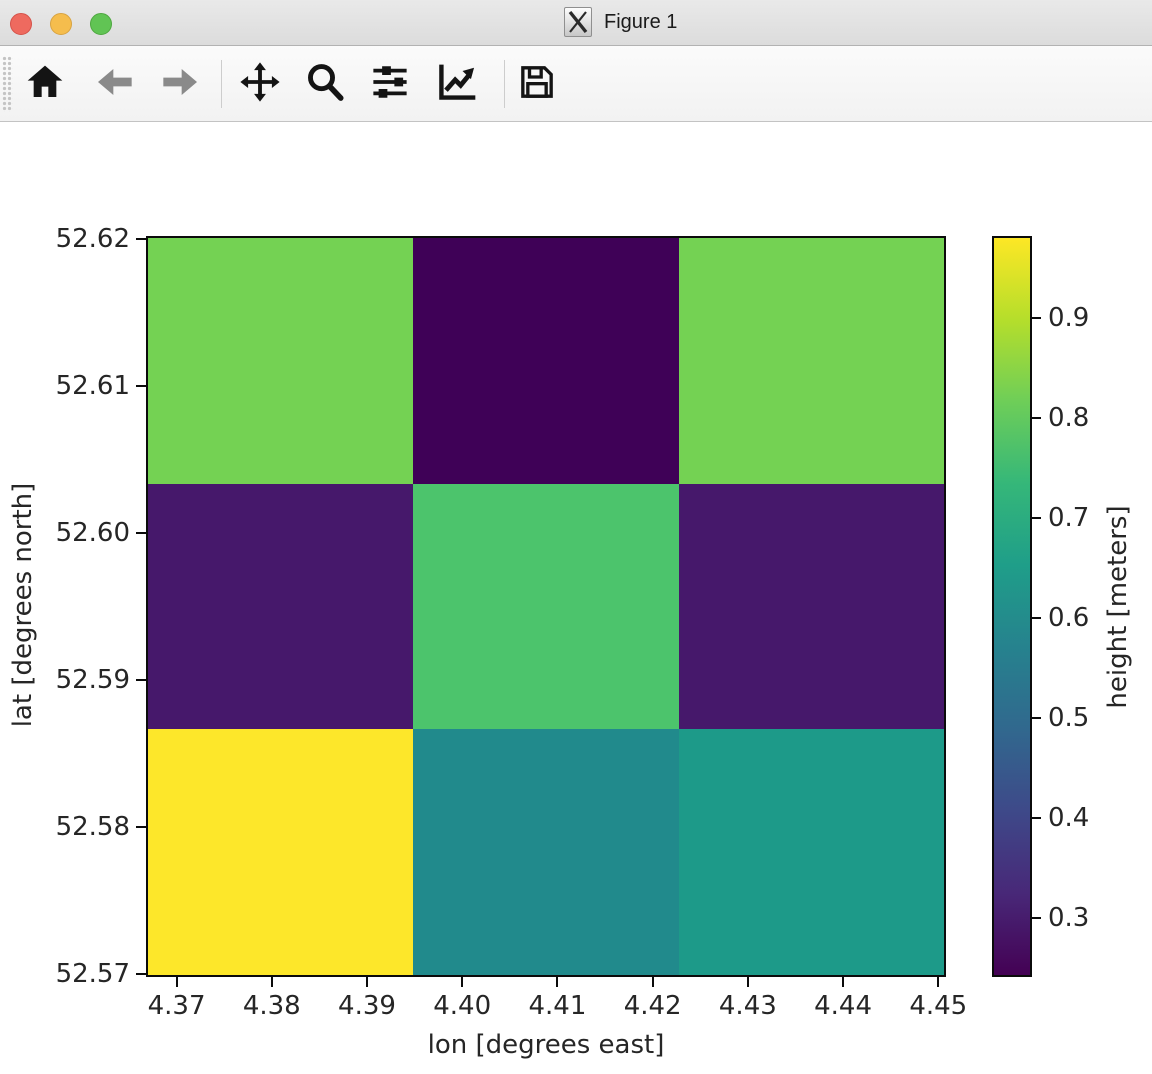 The image size is (1152, 1074). Describe the element at coordinates (92, 679) in the screenshot. I see `y-tick-label: 52.59` at that location.